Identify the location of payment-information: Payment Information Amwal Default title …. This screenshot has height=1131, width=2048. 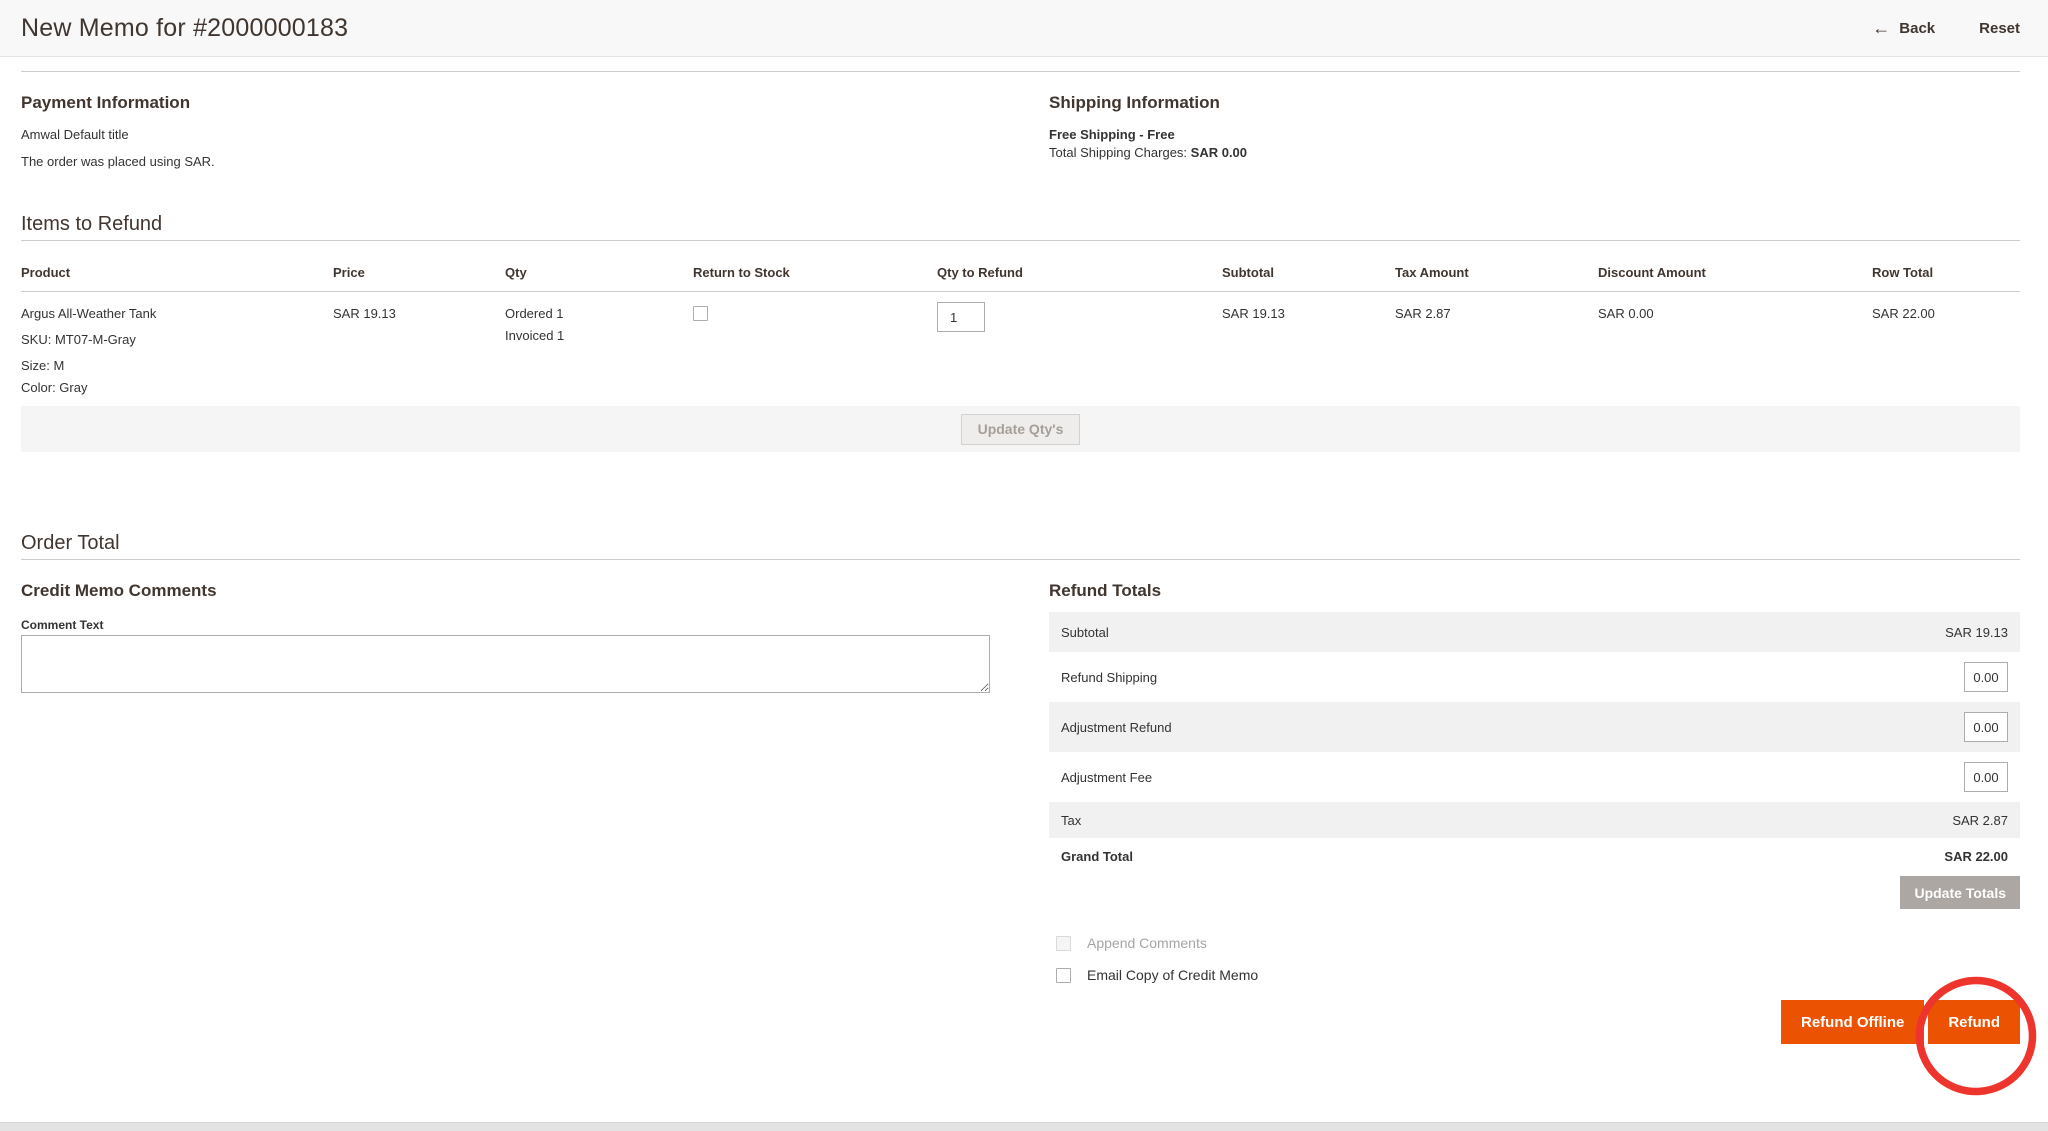
(505, 121).